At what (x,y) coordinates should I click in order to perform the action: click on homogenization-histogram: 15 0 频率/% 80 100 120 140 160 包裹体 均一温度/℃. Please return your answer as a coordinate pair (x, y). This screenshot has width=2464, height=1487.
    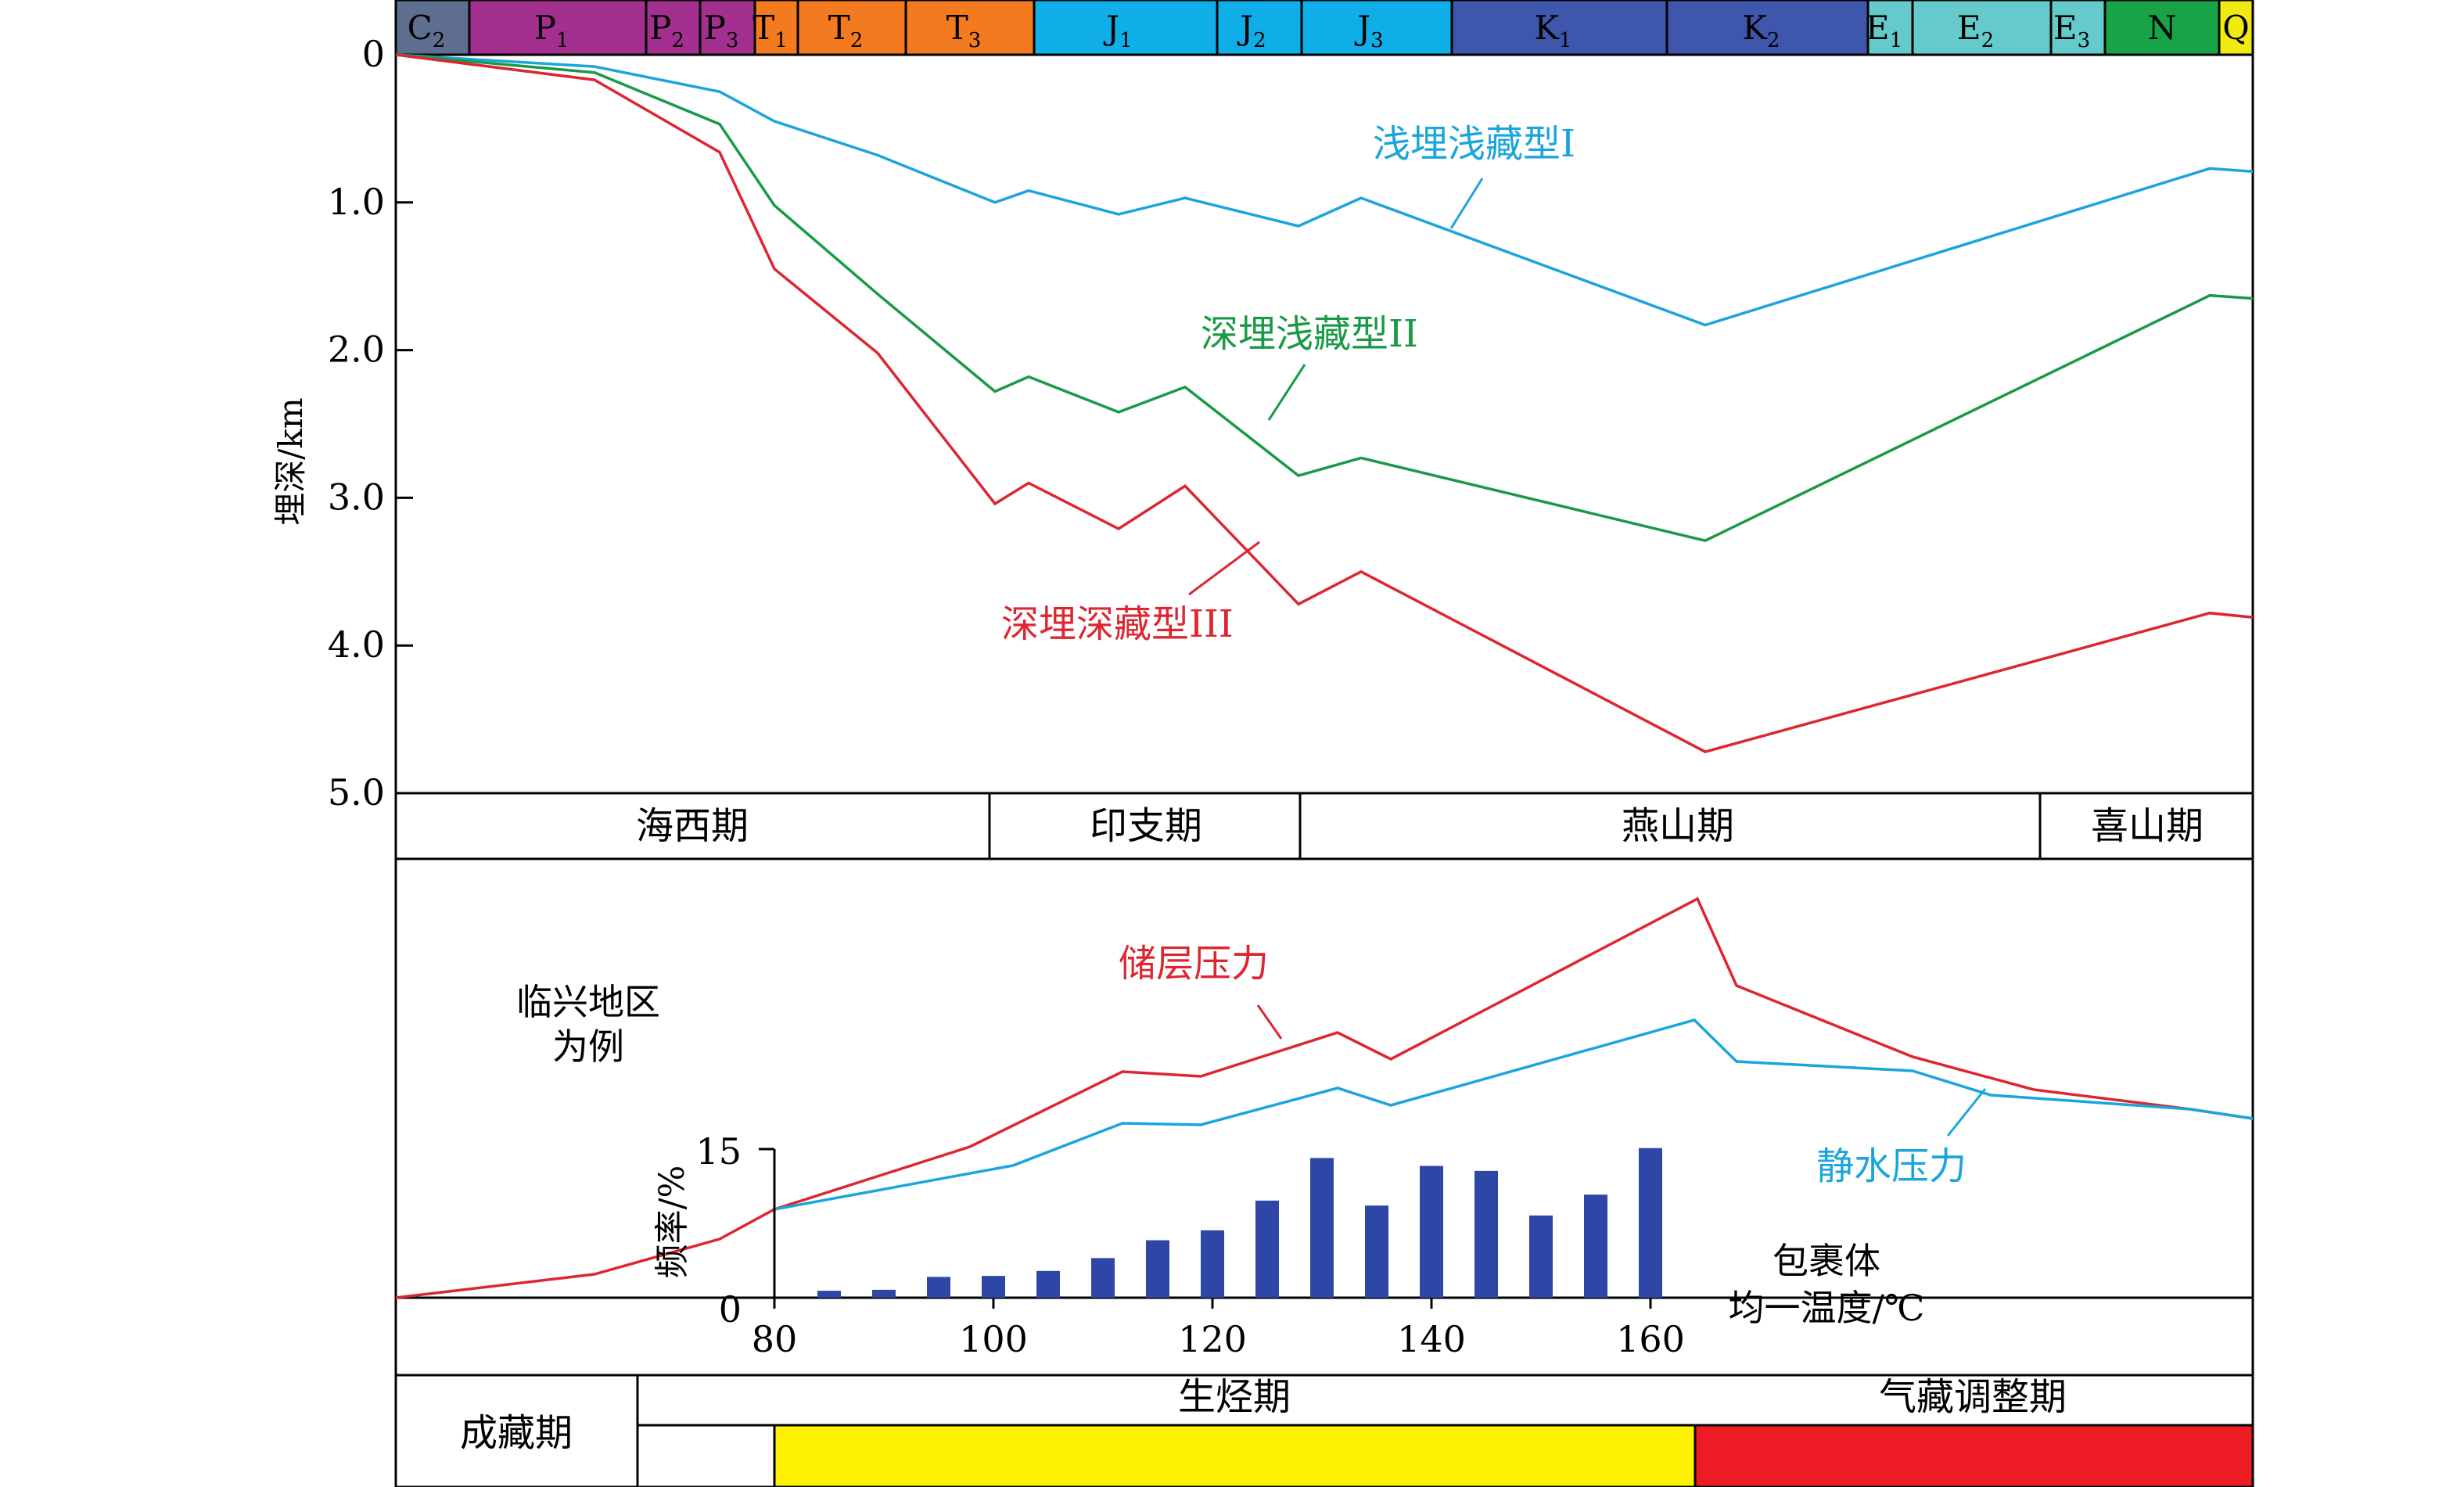
    Looking at the image, I should click on (1288, 1245).